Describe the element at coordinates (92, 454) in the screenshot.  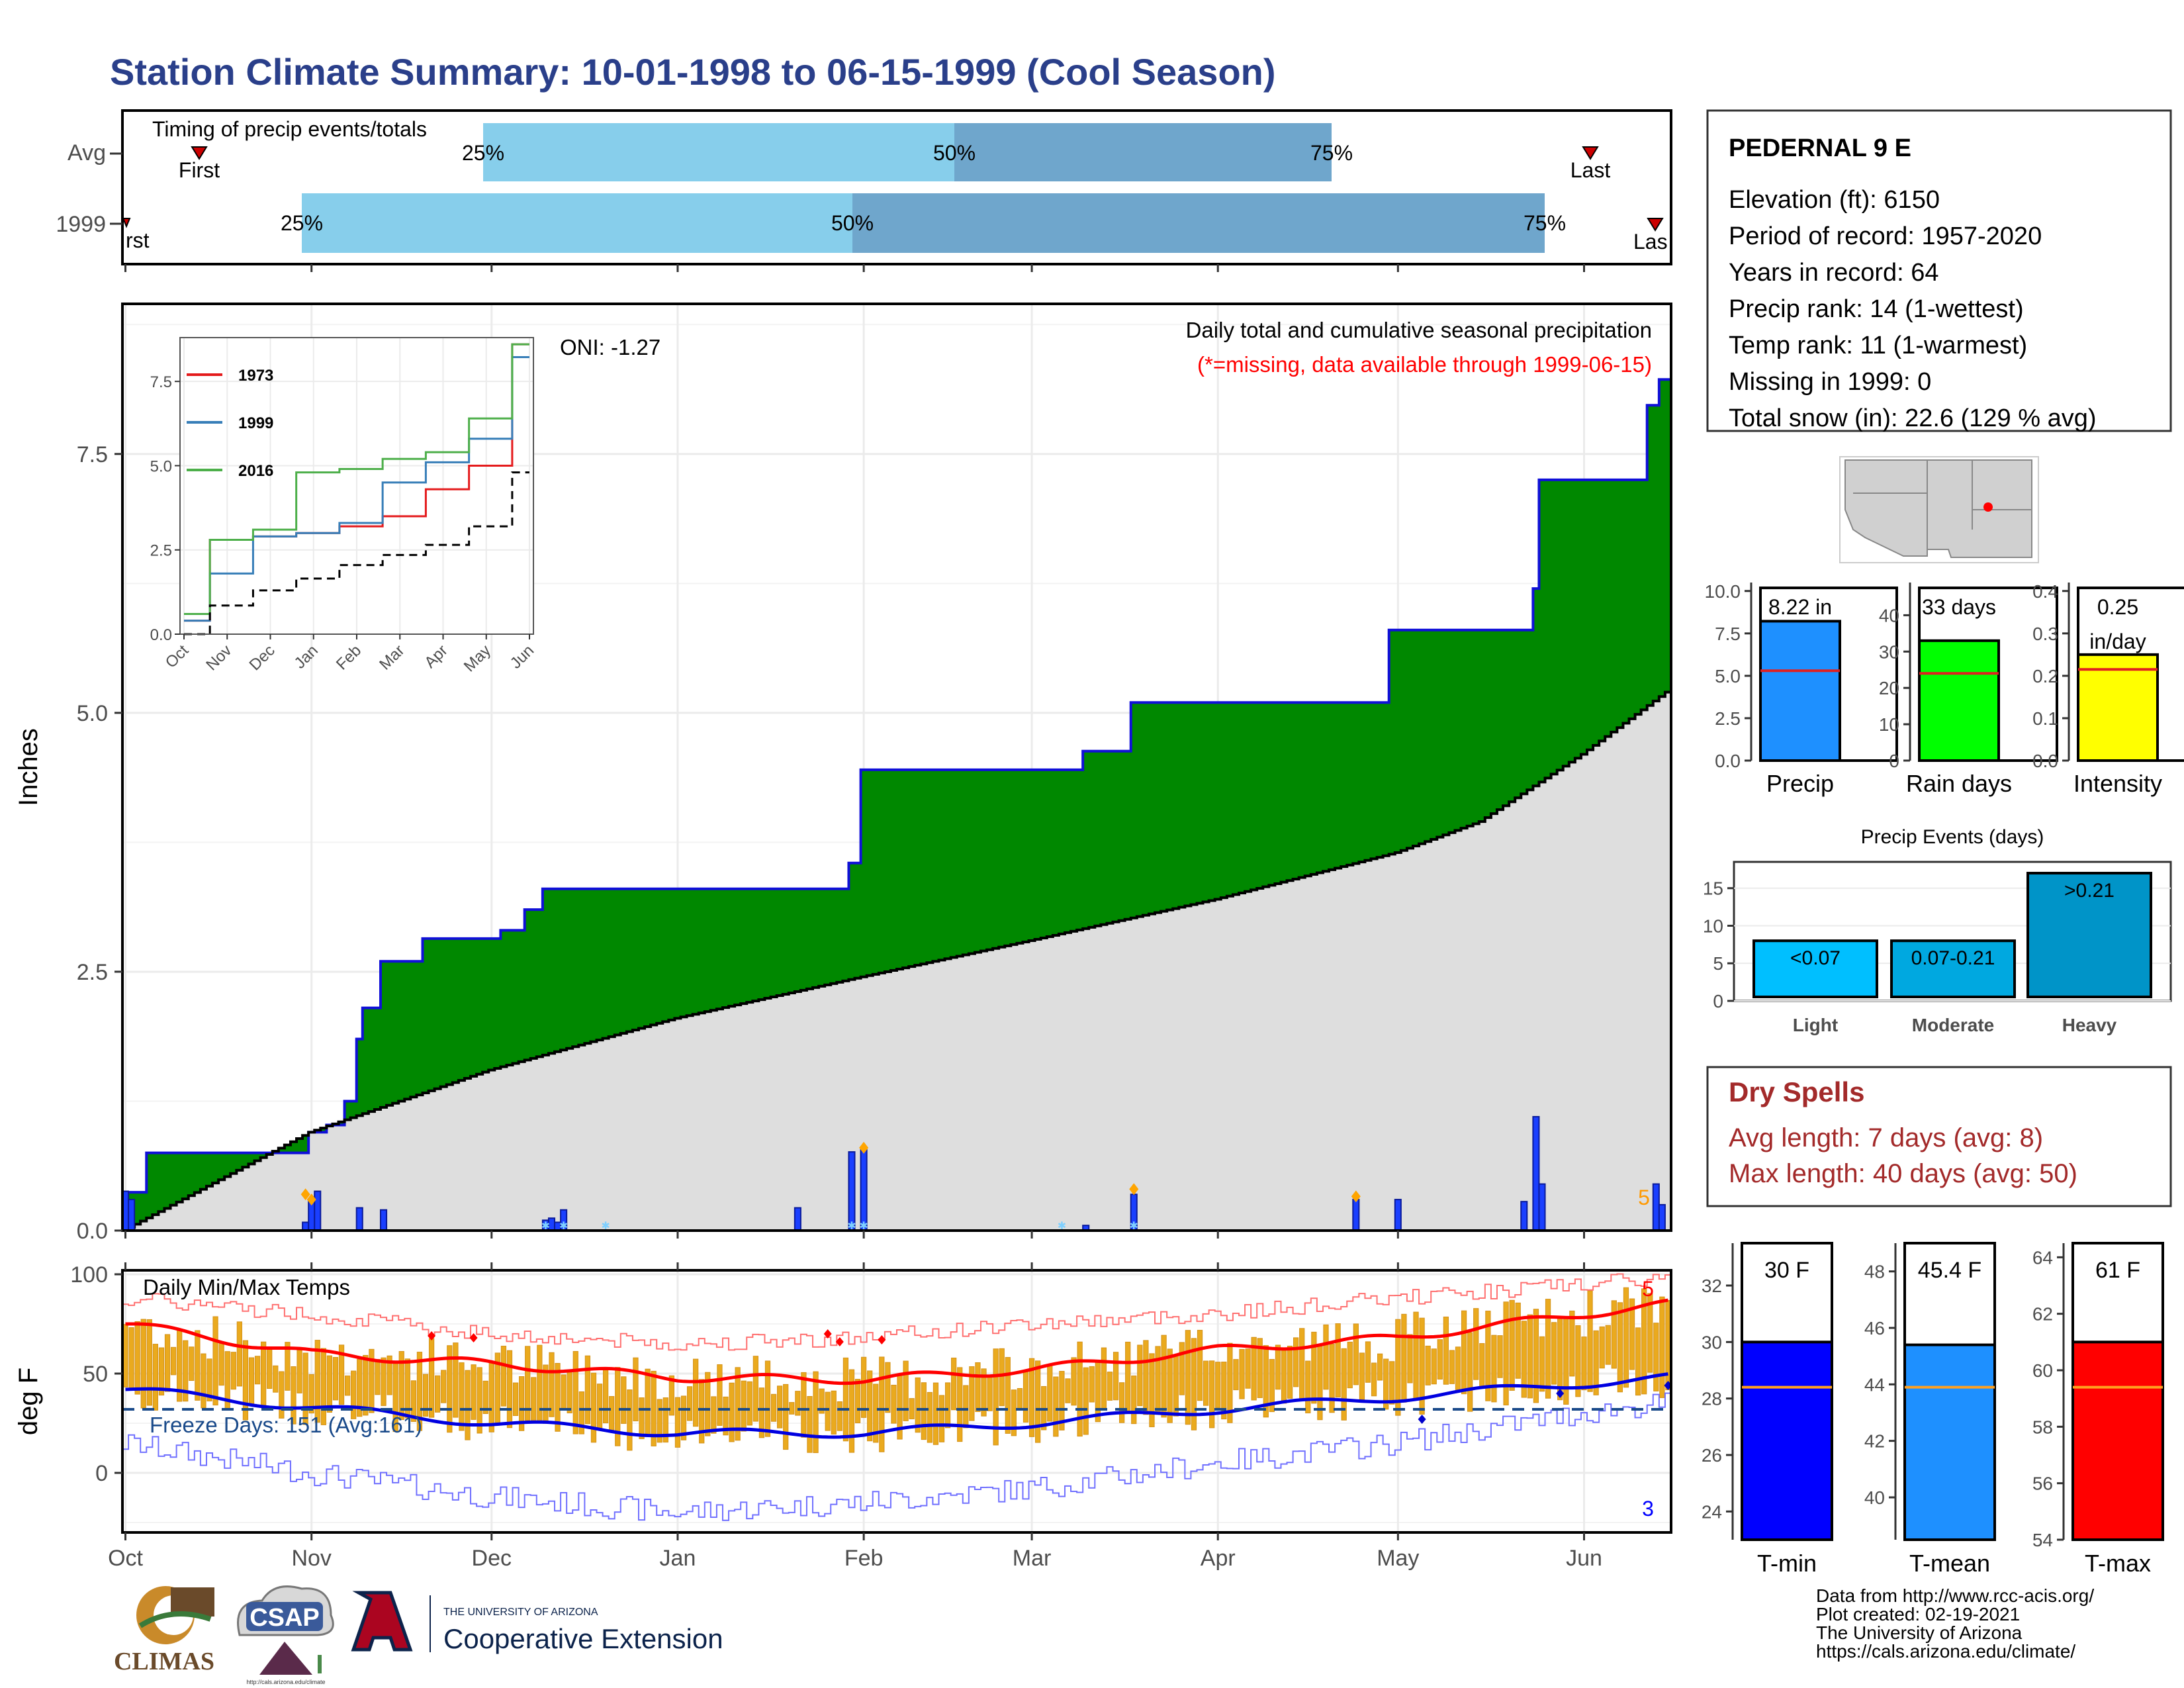
I see `y-tick-label: 7.5` at that location.